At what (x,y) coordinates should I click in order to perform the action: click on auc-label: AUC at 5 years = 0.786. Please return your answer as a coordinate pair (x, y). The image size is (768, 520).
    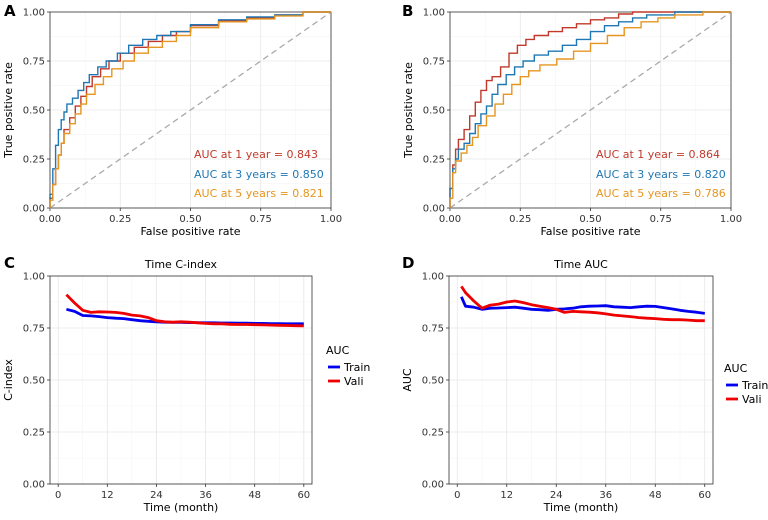
    Looking at the image, I should click on (661, 193).